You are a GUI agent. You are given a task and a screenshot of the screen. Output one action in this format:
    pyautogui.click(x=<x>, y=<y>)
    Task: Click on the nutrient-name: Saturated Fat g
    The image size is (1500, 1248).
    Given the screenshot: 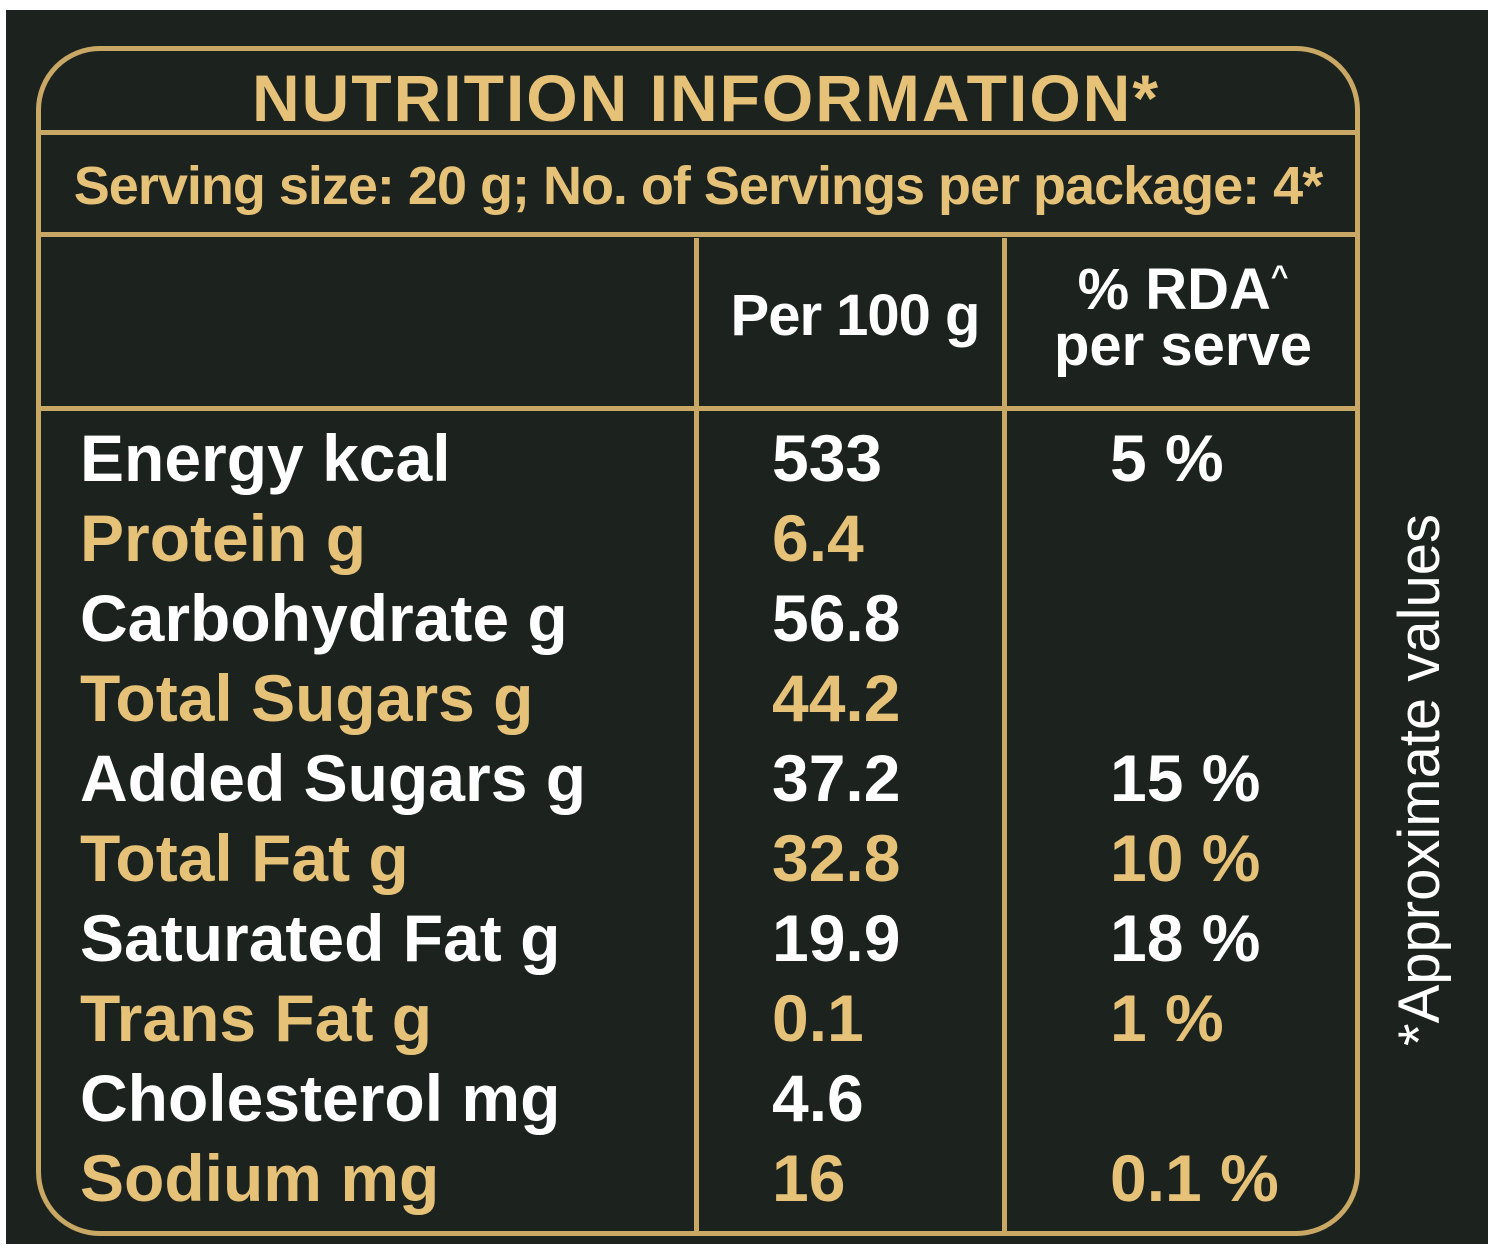 What is the action you would take?
    pyautogui.click(x=320, y=938)
    